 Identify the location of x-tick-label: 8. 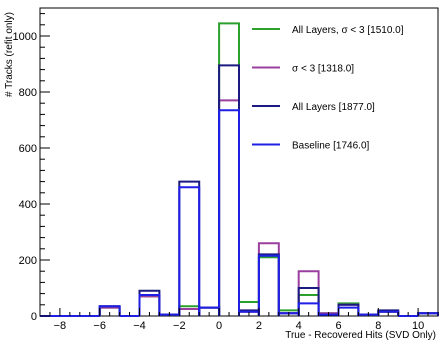
(378, 326).